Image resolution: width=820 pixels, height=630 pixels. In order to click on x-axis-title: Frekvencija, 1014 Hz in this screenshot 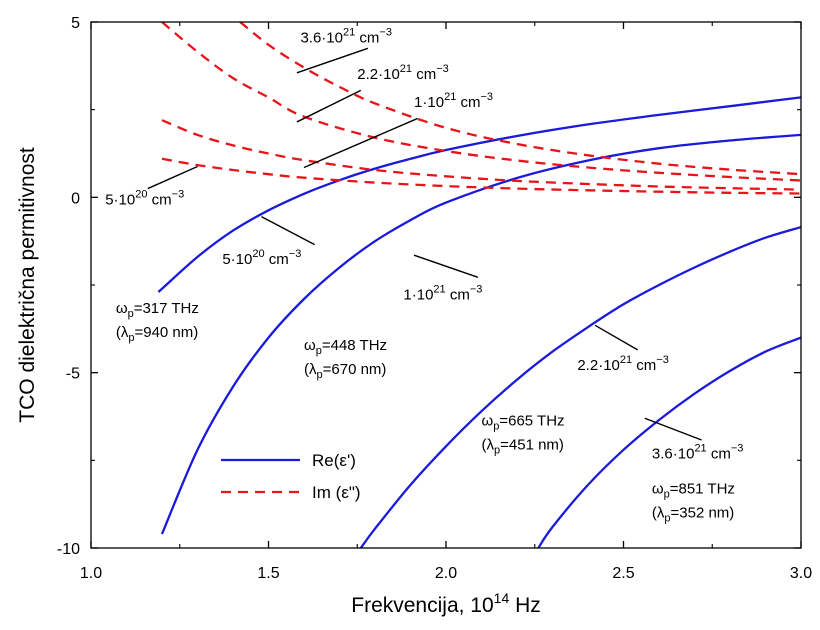, I will do `click(445, 603)`.